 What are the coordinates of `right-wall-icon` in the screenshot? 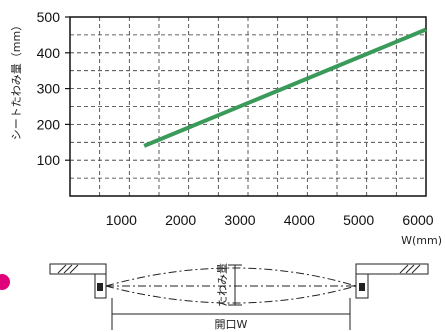 It's located at (392, 269).